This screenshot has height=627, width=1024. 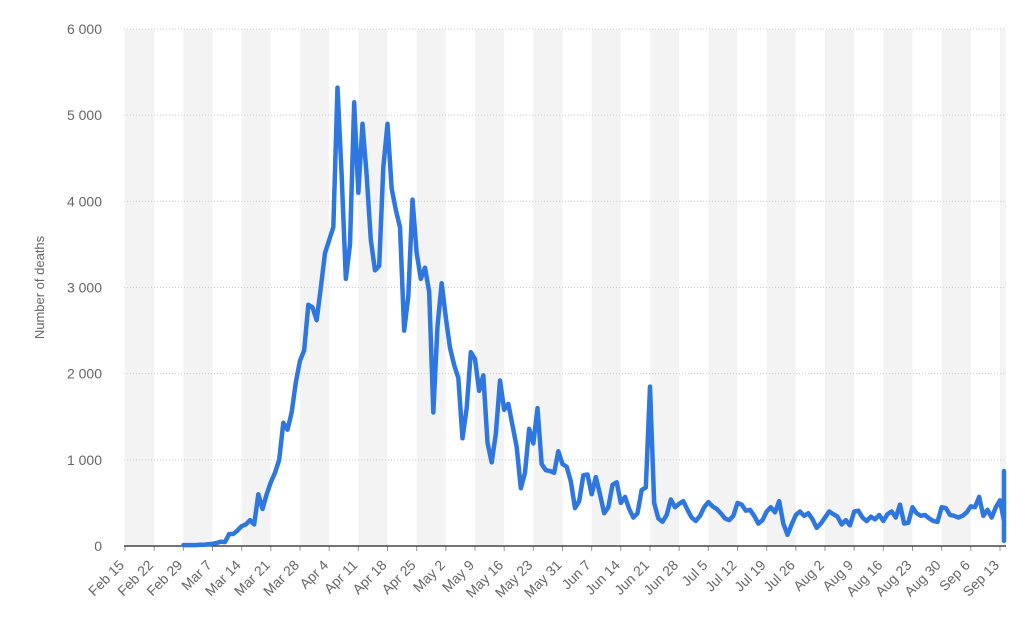 I want to click on x-tick-label: Jul 26, so click(x=779, y=576).